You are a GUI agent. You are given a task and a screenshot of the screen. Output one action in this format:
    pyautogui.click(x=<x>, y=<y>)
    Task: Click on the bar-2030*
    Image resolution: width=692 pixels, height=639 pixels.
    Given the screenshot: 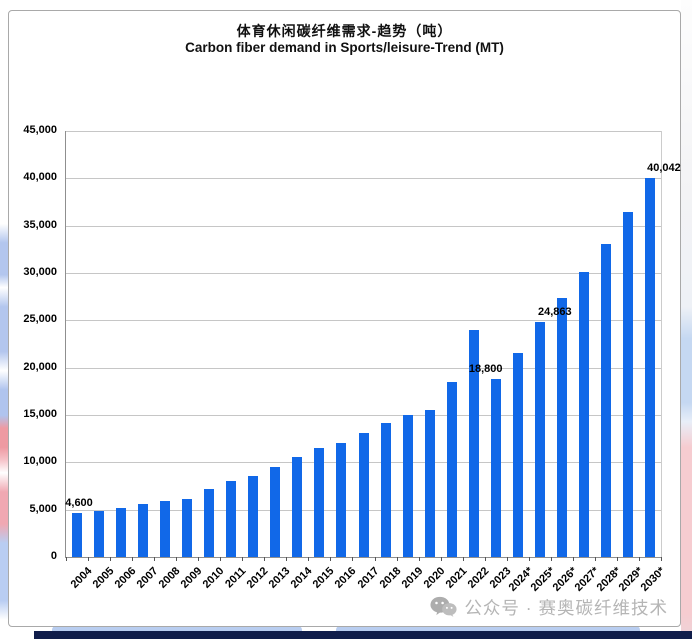 What is the action you would take?
    pyautogui.click(x=649, y=367)
    